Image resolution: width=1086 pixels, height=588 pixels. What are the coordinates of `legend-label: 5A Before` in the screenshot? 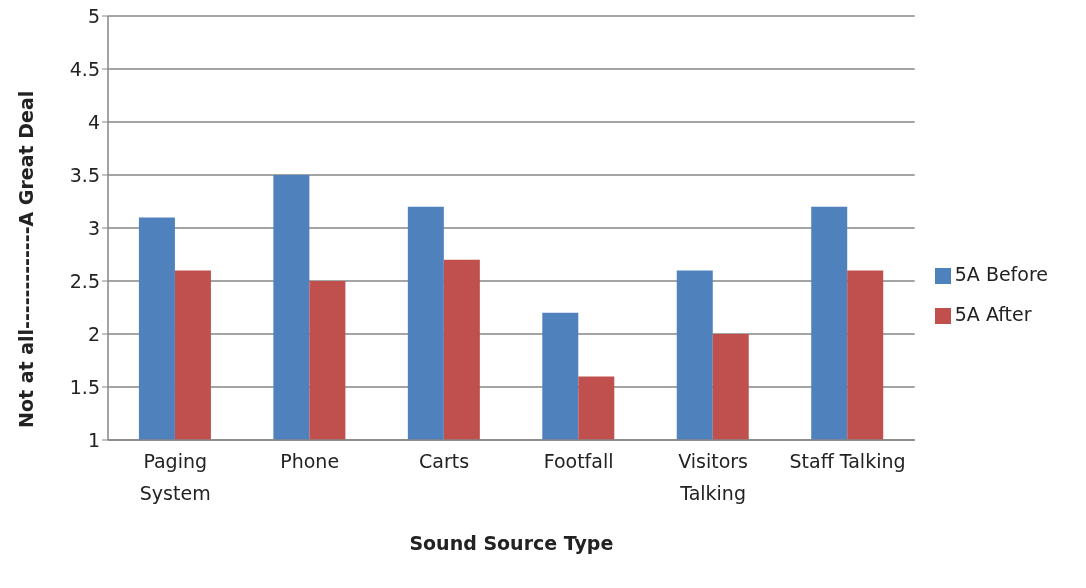 It's located at (1001, 274).